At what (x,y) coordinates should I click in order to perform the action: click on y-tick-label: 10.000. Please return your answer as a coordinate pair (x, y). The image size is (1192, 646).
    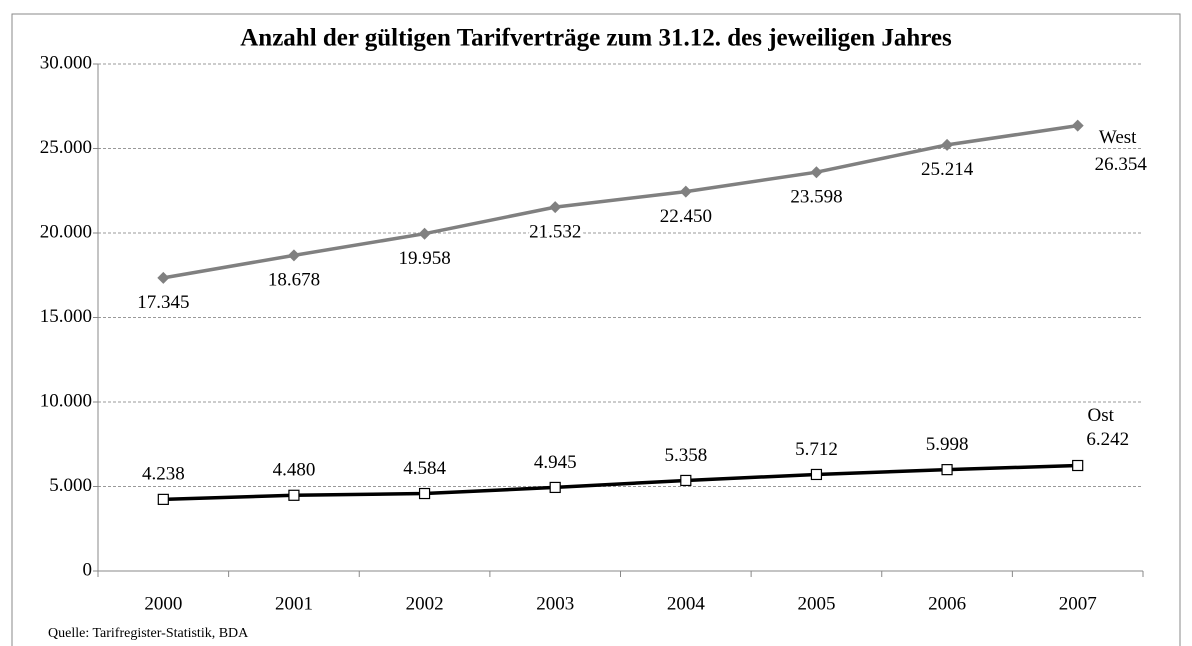
    Looking at the image, I should click on (66, 400).